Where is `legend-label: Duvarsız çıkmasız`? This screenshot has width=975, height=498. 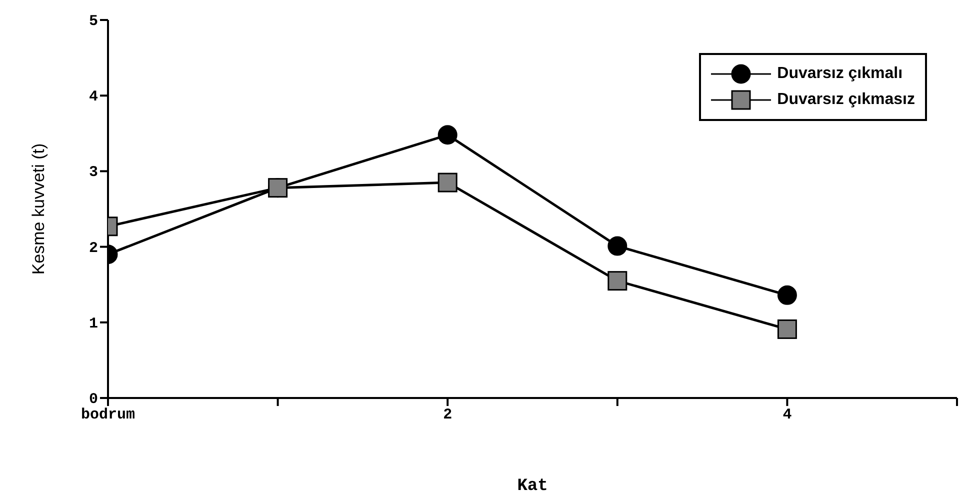
legend-label: Duvarsız çıkmasız is located at coordinates (846, 100).